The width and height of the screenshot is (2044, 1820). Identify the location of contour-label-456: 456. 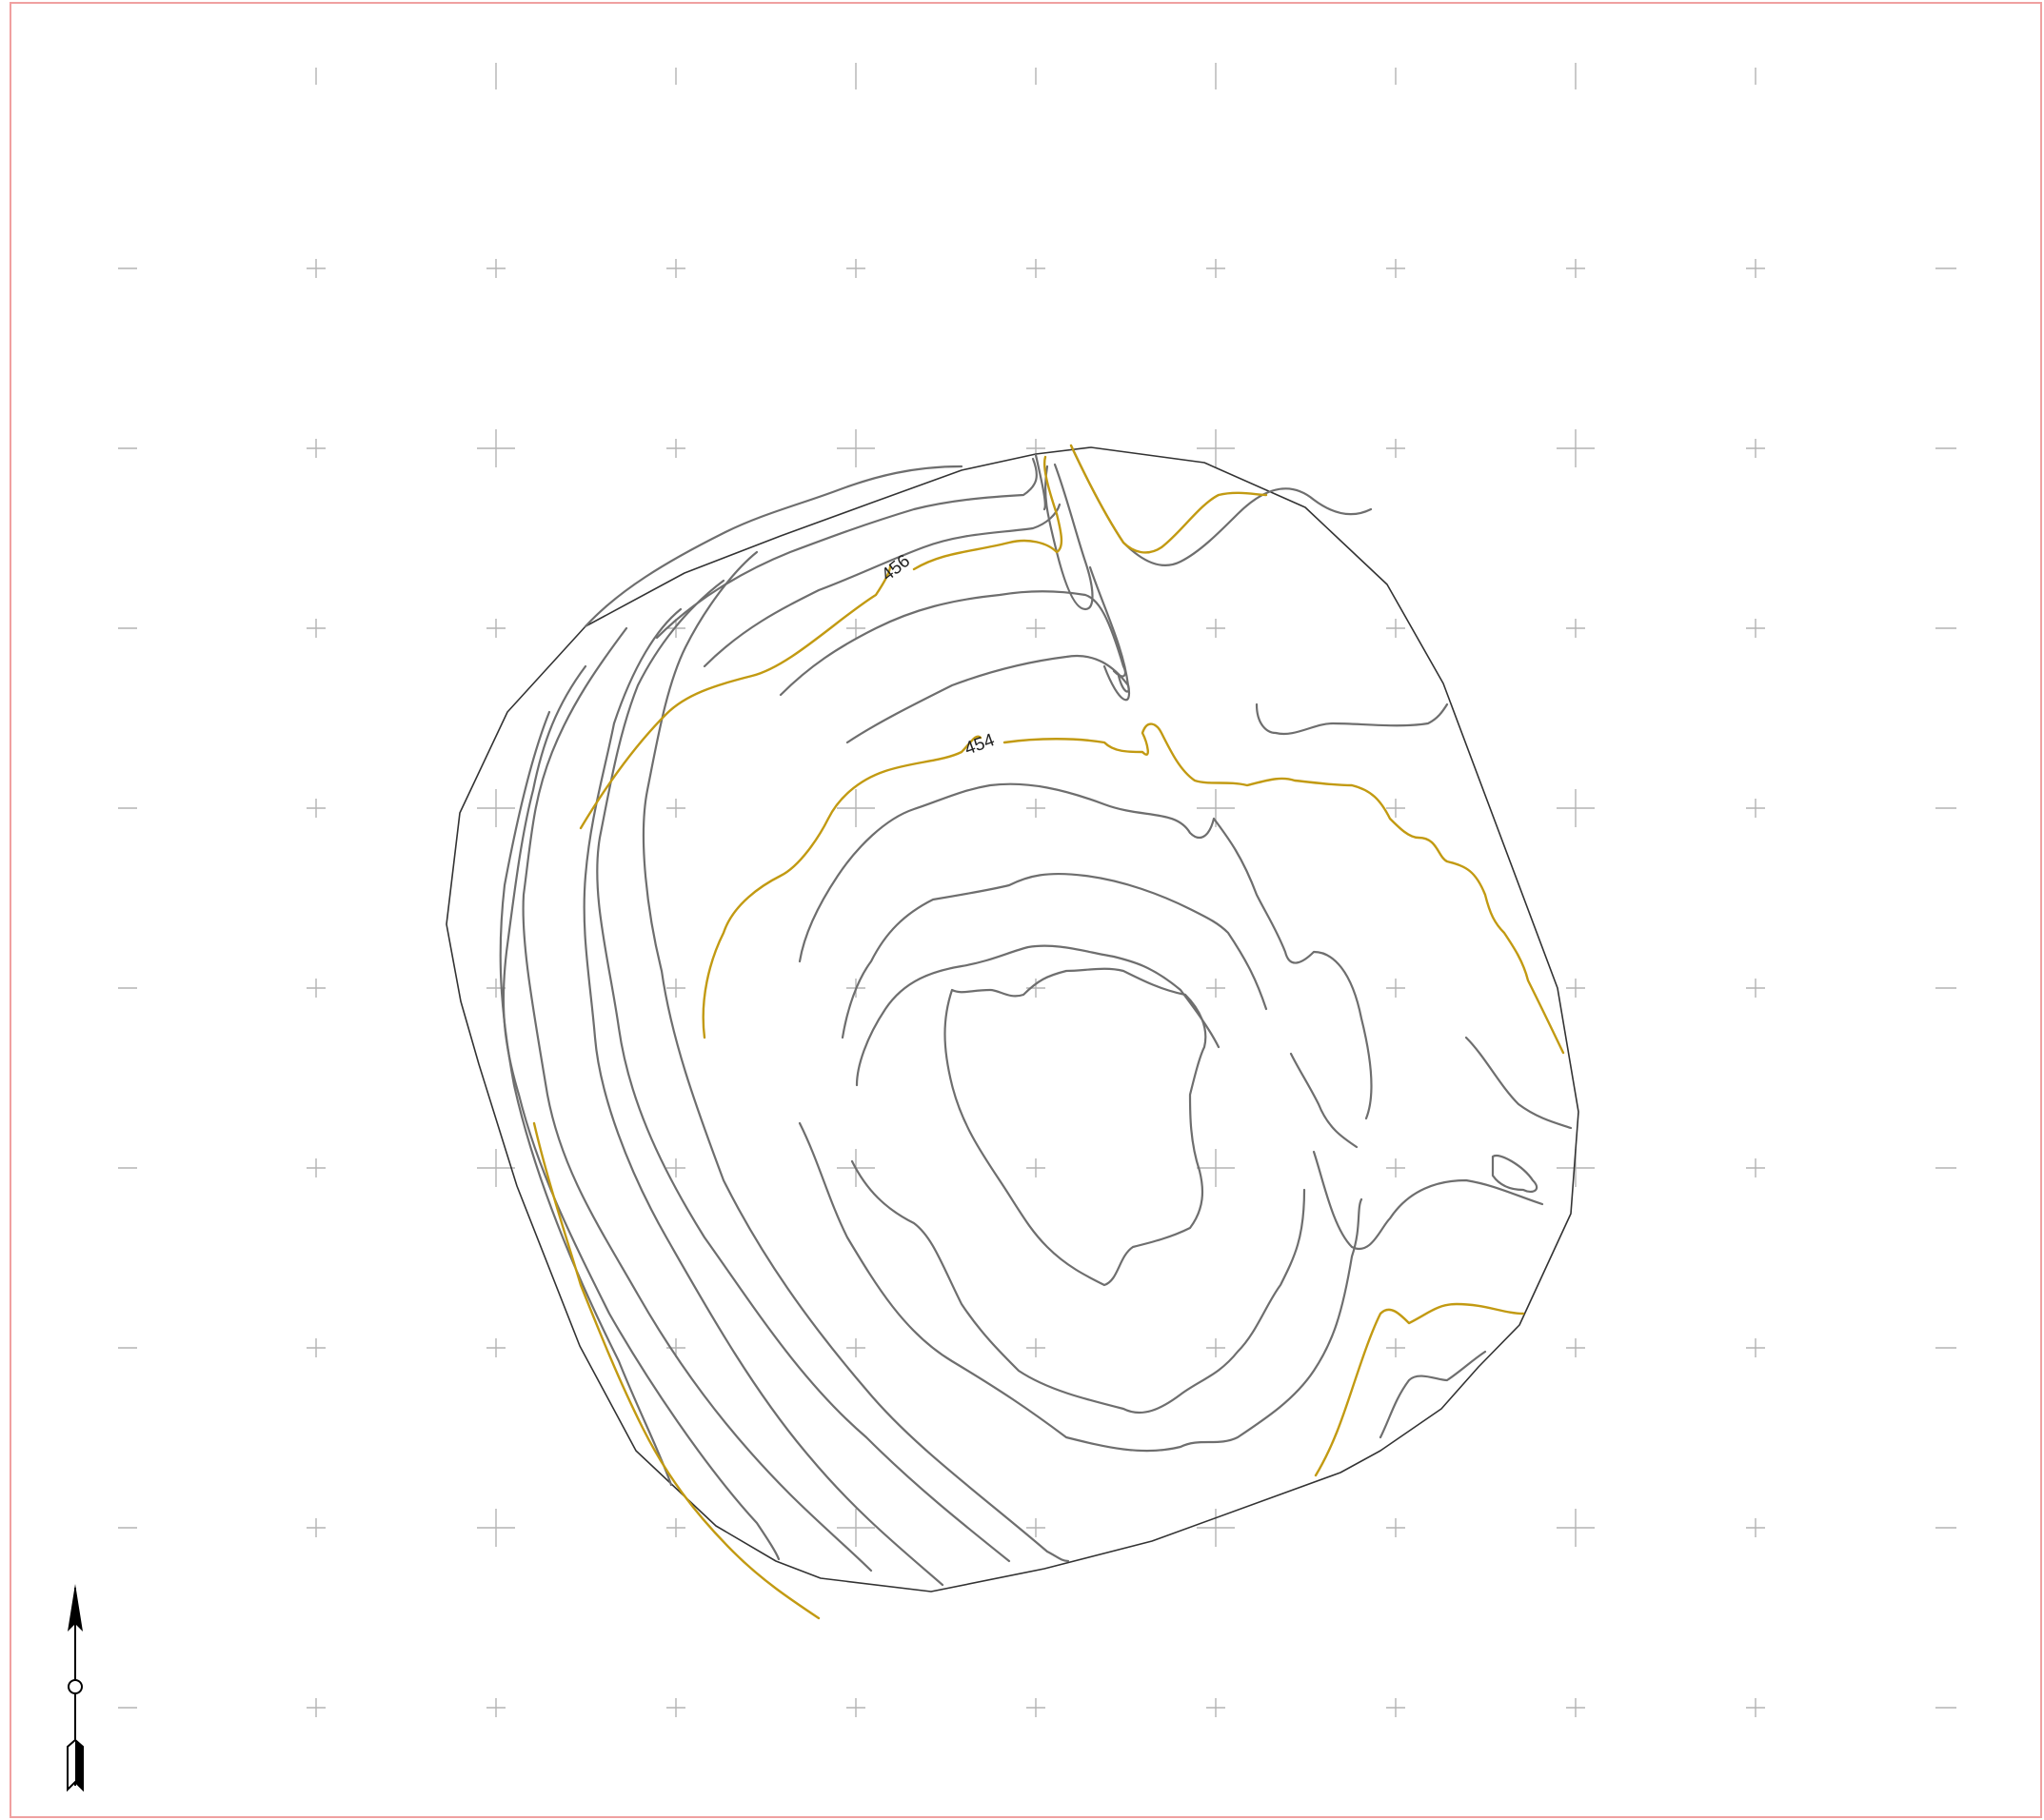
(896, 568).